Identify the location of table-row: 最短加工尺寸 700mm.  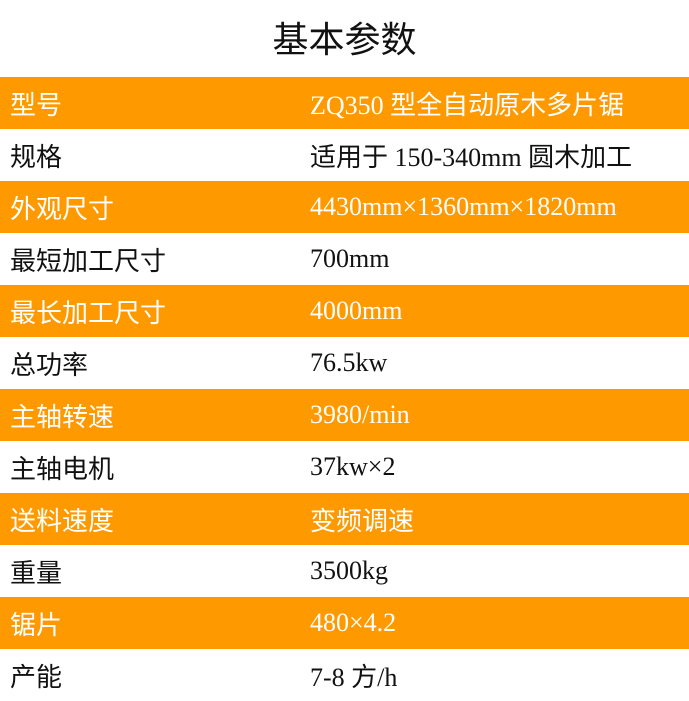
(344, 259).